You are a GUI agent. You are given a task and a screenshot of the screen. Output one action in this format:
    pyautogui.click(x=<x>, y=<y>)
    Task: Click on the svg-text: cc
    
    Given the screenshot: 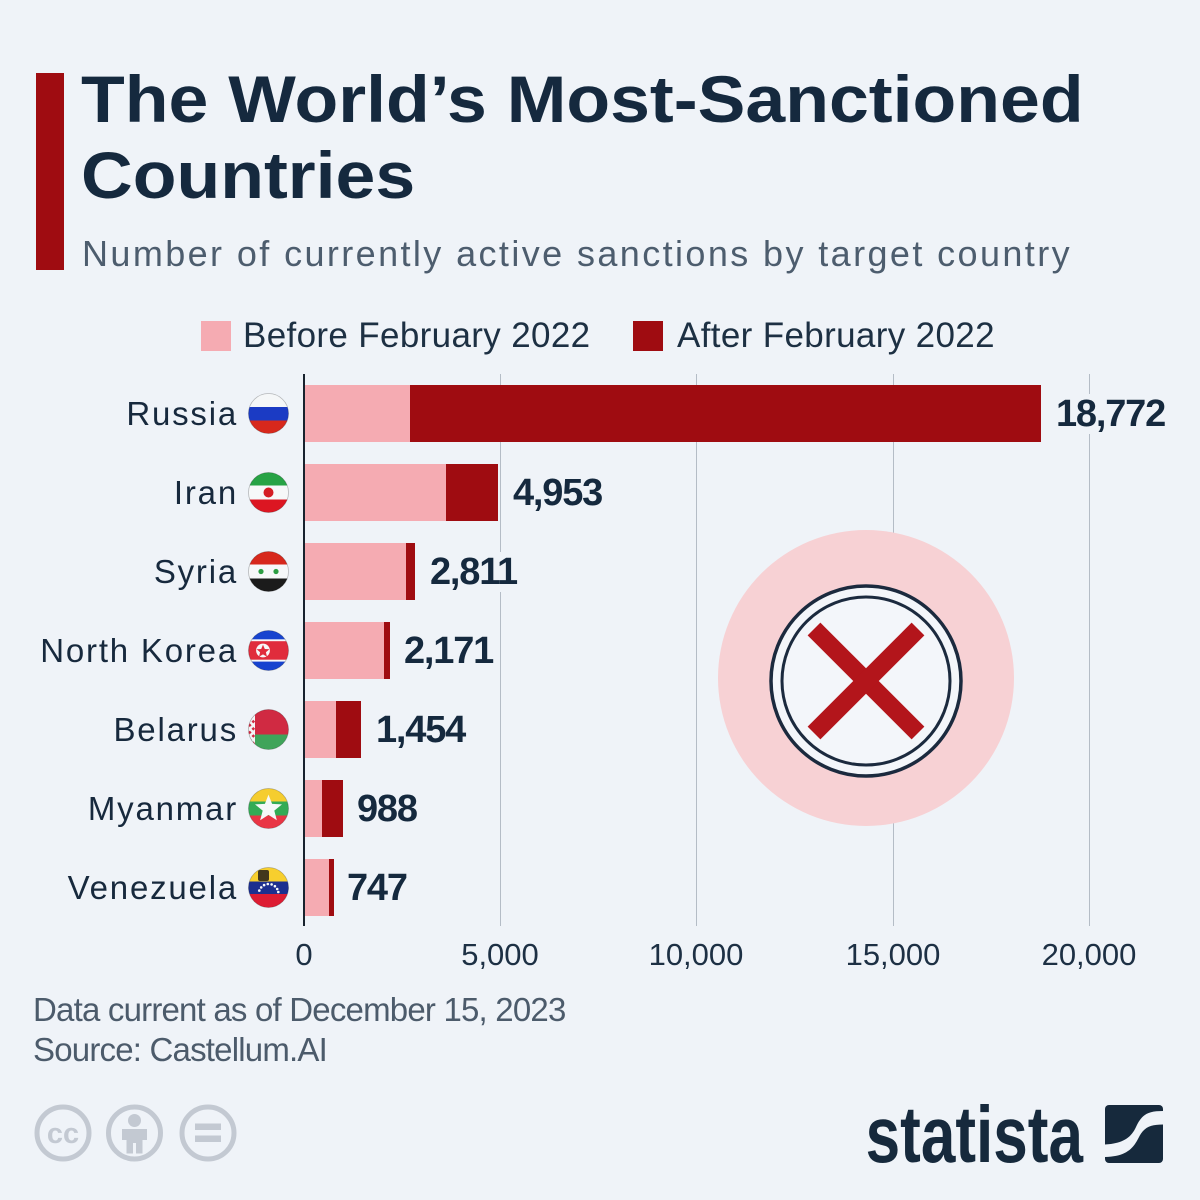 What is the action you would take?
    pyautogui.click(x=63, y=1134)
    